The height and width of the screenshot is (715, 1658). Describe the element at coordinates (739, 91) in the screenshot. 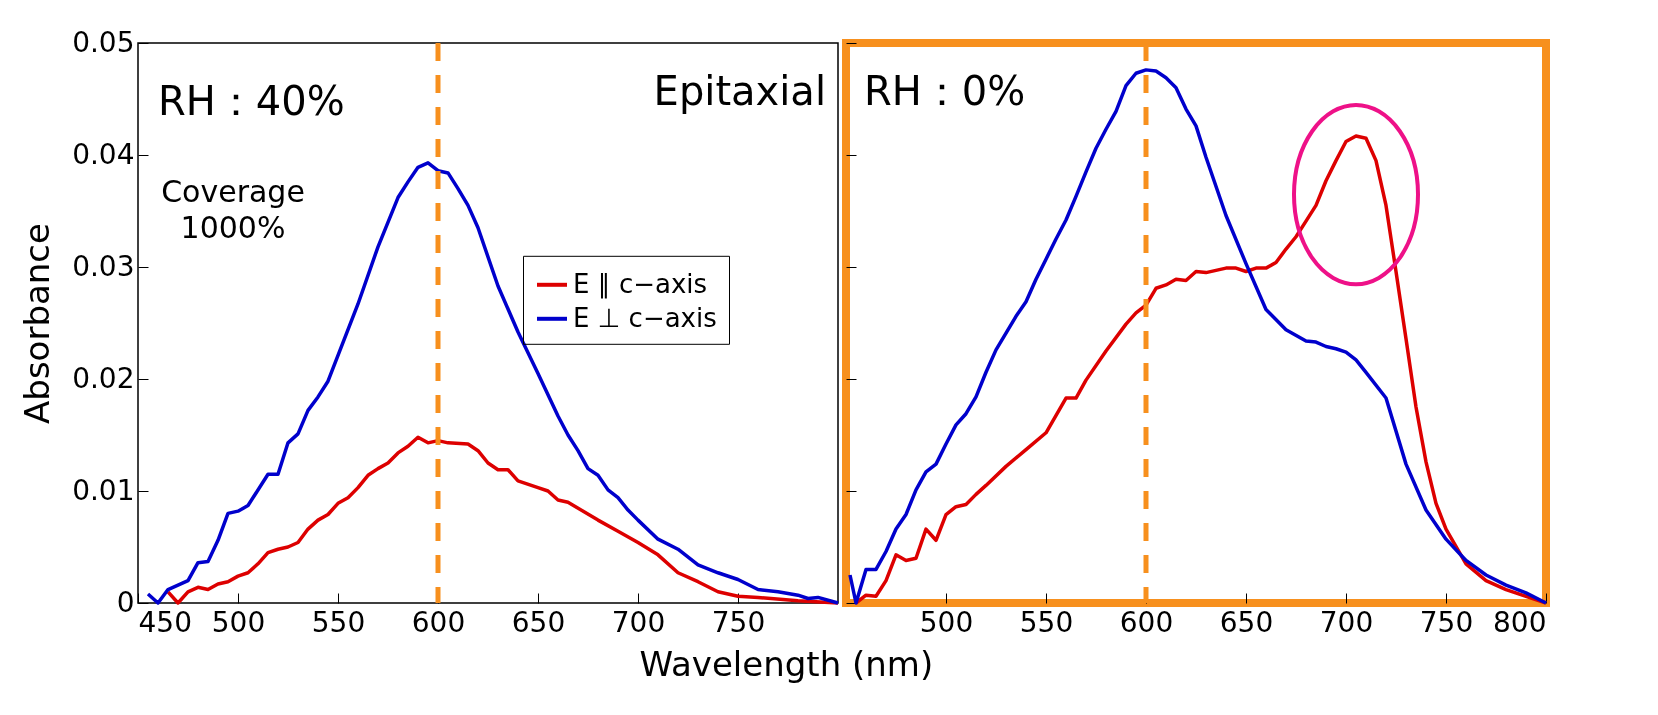

I see `annotation: Epitaxial` at that location.